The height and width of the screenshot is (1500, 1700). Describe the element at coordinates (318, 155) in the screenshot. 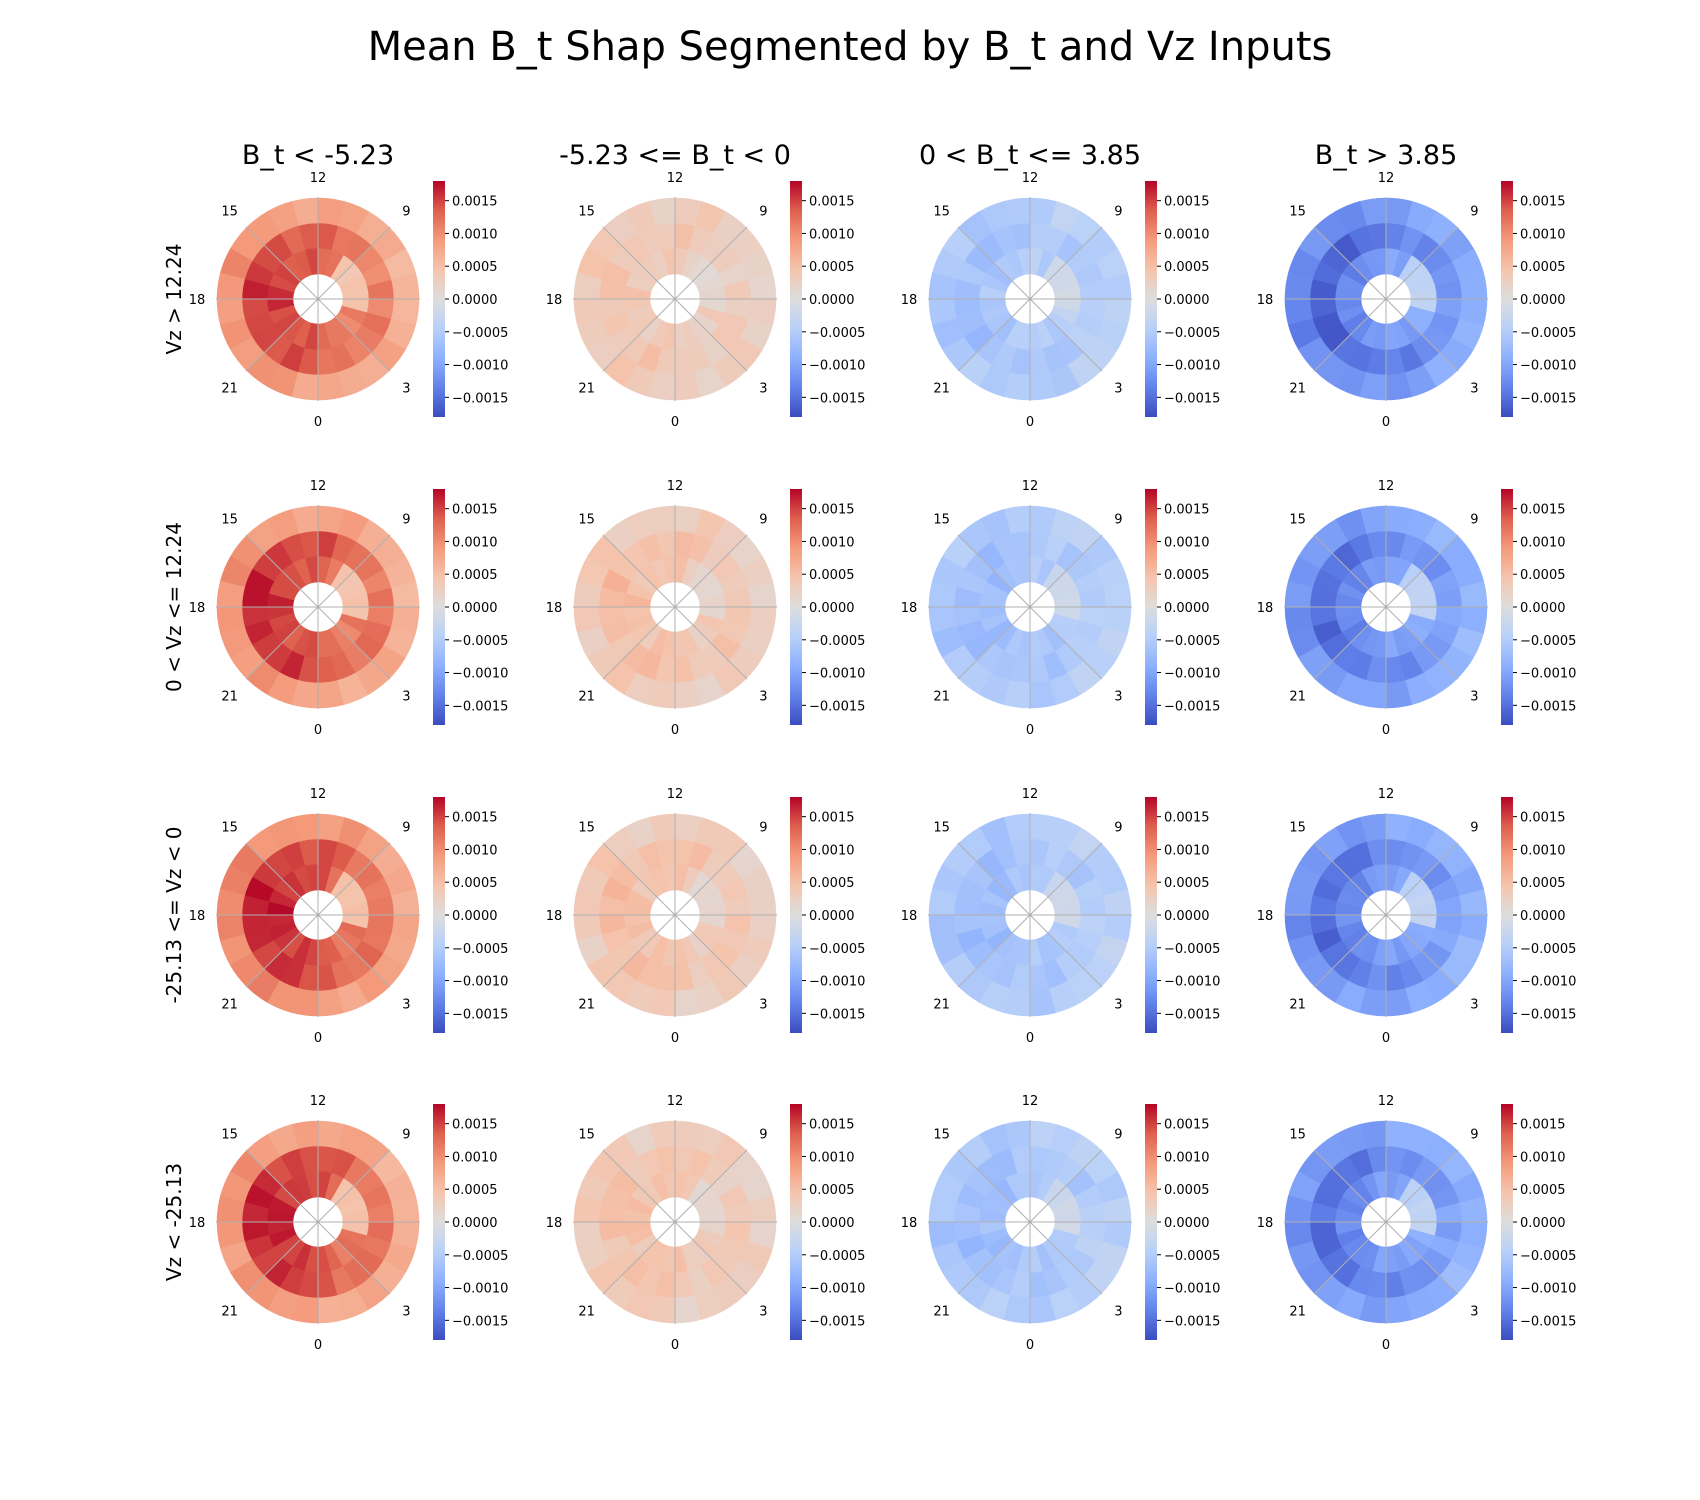

I see `column-title: B_t < -5.23` at that location.